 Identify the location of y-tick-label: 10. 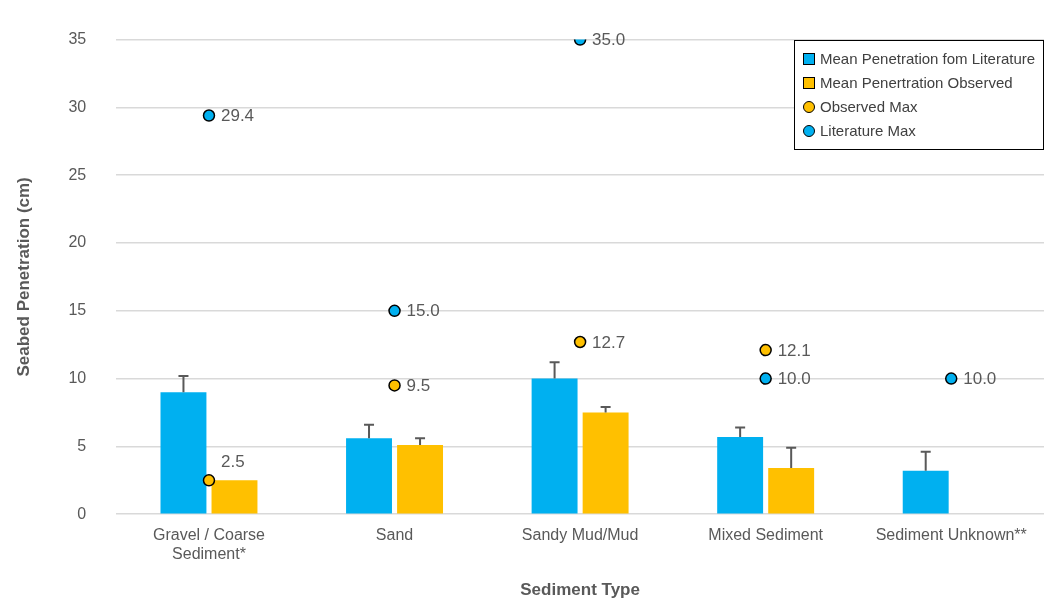
(77, 378).